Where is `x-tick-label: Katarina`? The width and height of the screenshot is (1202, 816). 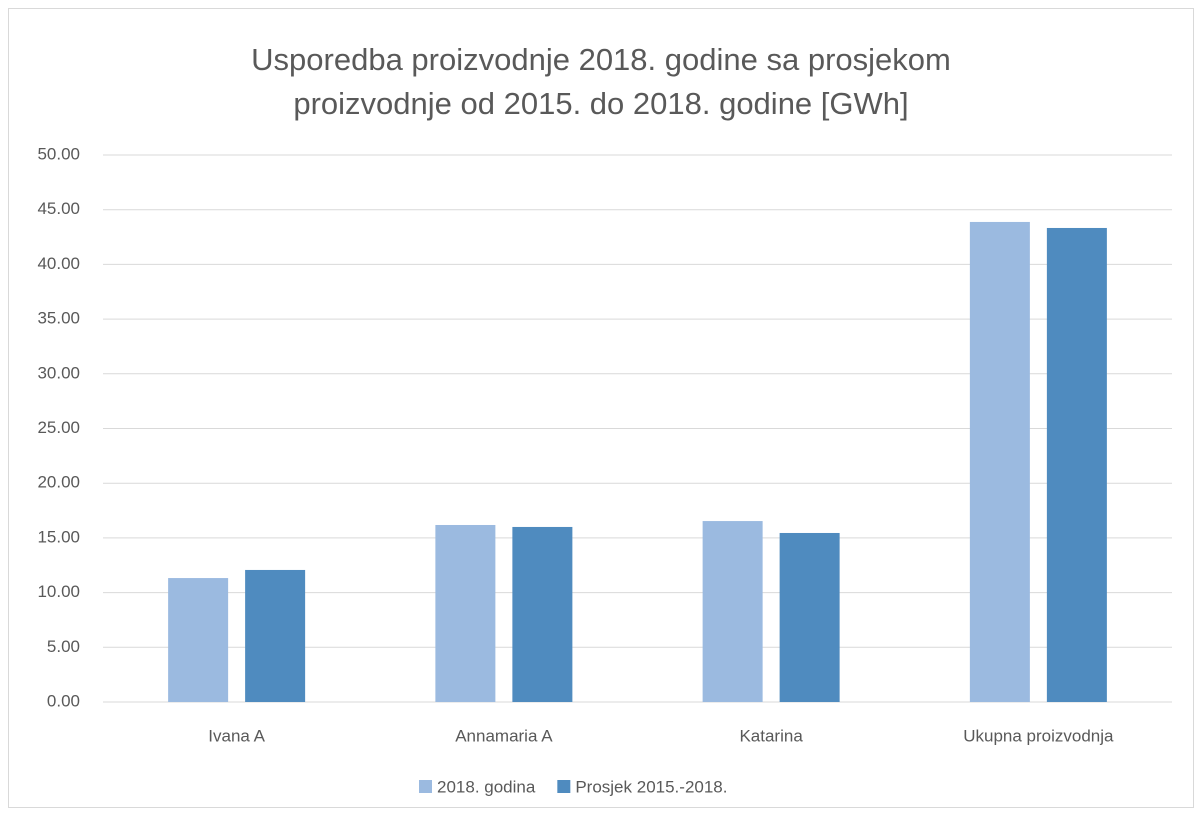
x-tick-label: Katarina is located at coordinates (771, 735).